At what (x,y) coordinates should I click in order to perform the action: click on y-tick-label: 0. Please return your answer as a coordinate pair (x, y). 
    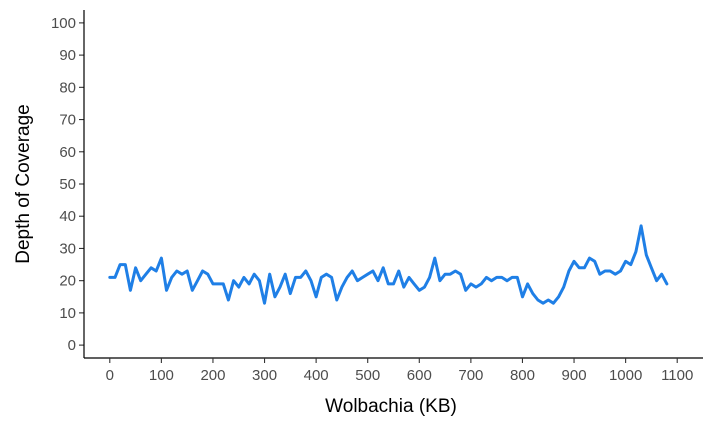
    Looking at the image, I should click on (72, 345).